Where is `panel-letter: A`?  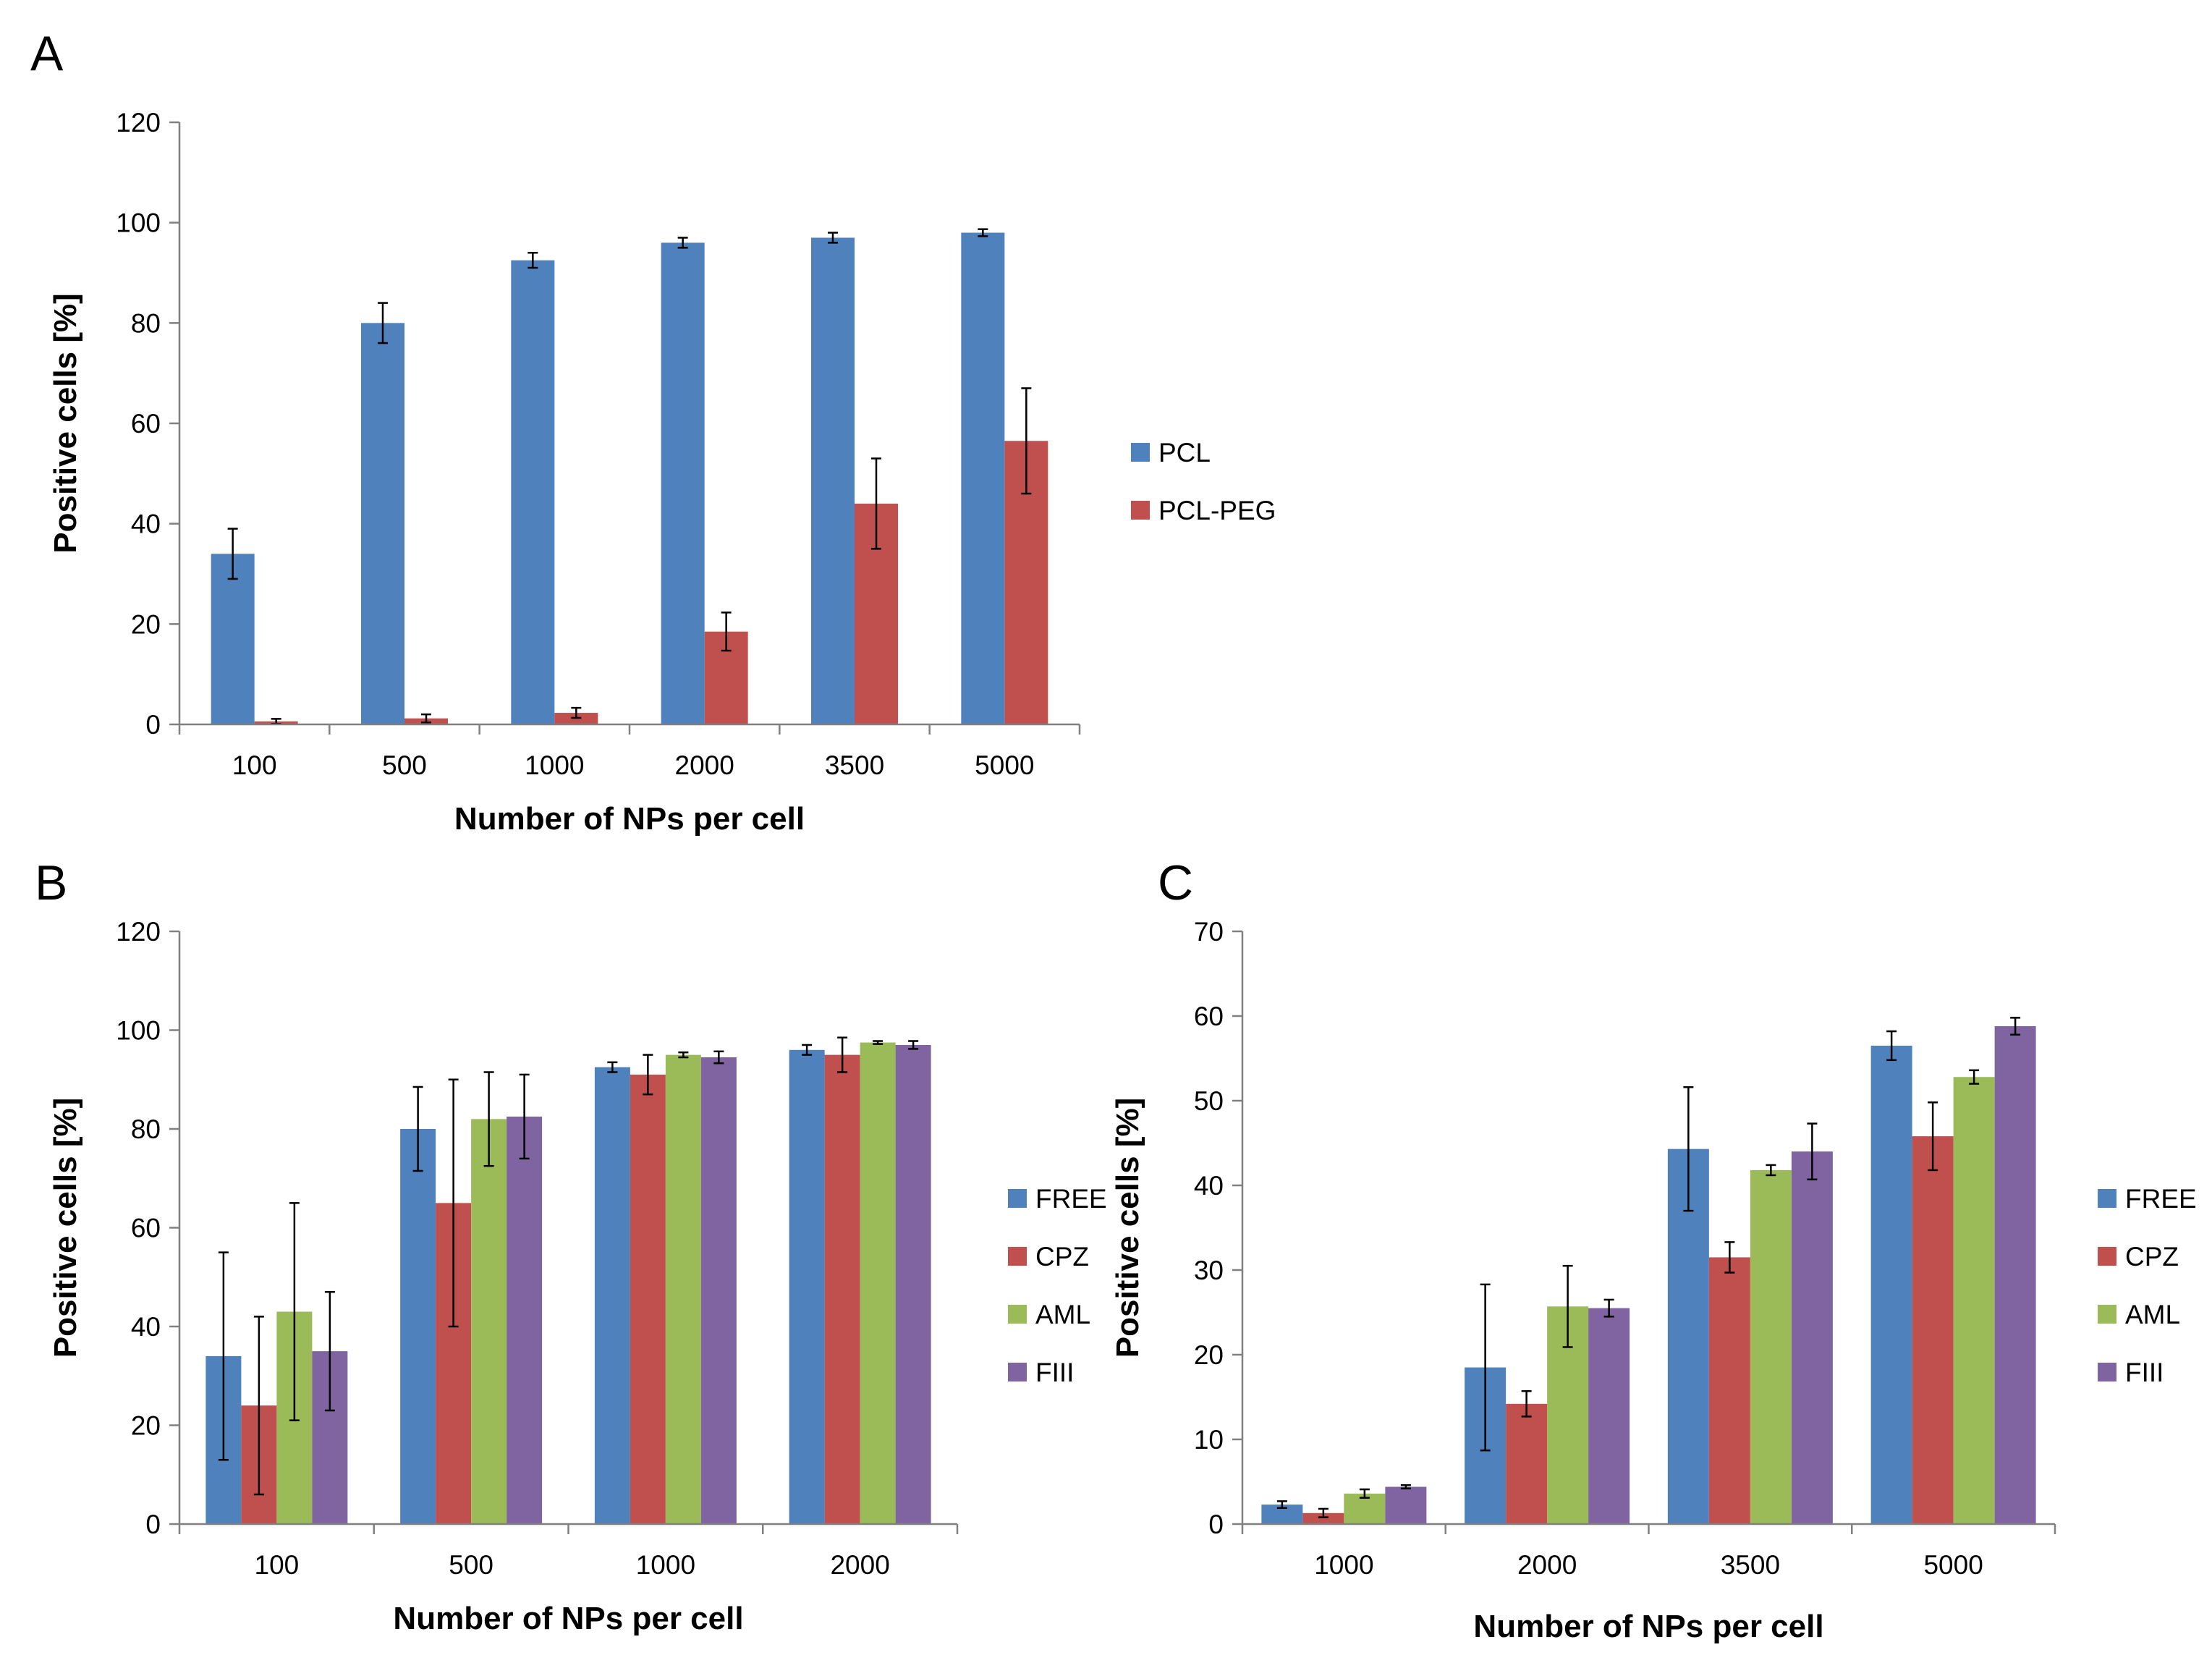
panel-letter: A is located at coordinates (47, 53).